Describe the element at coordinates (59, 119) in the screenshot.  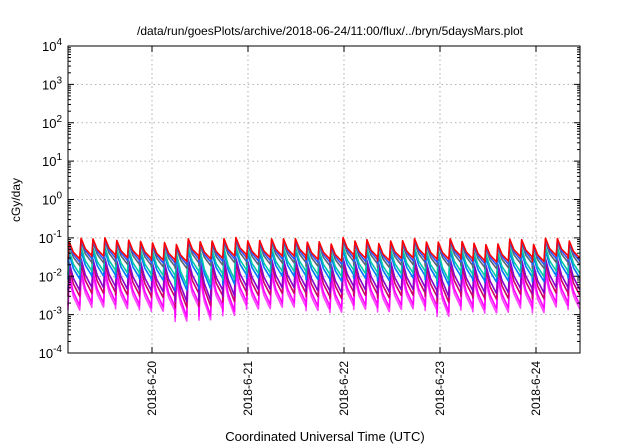
I see `y-tick-exponent: 2` at that location.